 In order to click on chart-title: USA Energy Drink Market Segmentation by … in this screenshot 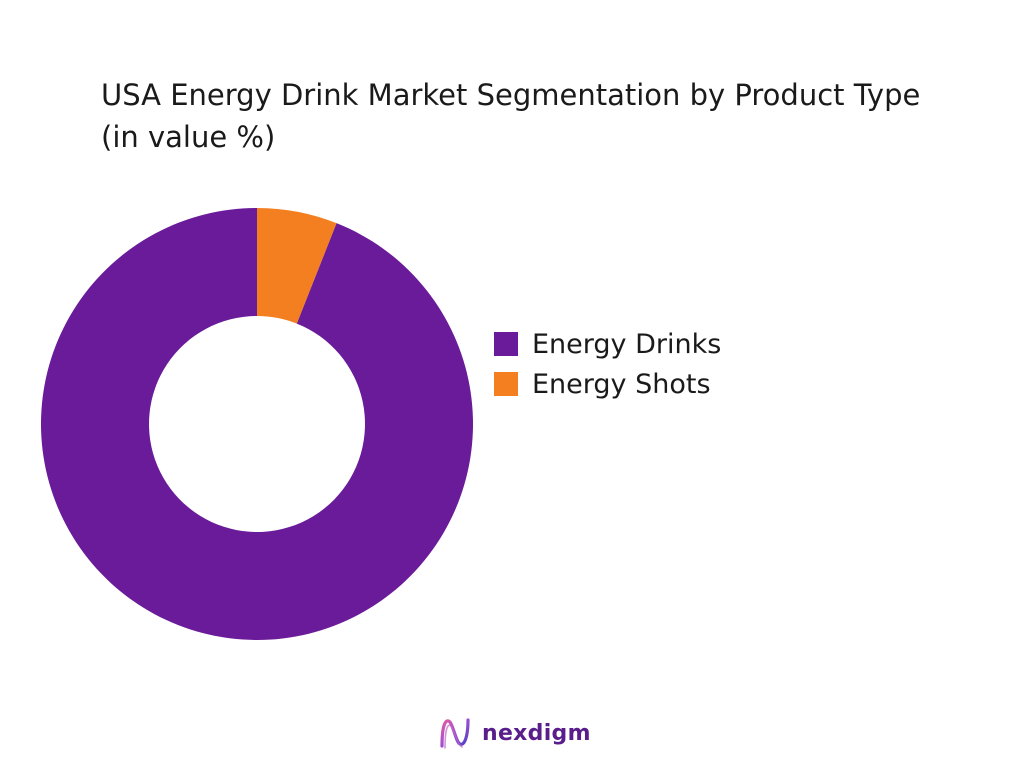, I will do `click(511, 116)`.